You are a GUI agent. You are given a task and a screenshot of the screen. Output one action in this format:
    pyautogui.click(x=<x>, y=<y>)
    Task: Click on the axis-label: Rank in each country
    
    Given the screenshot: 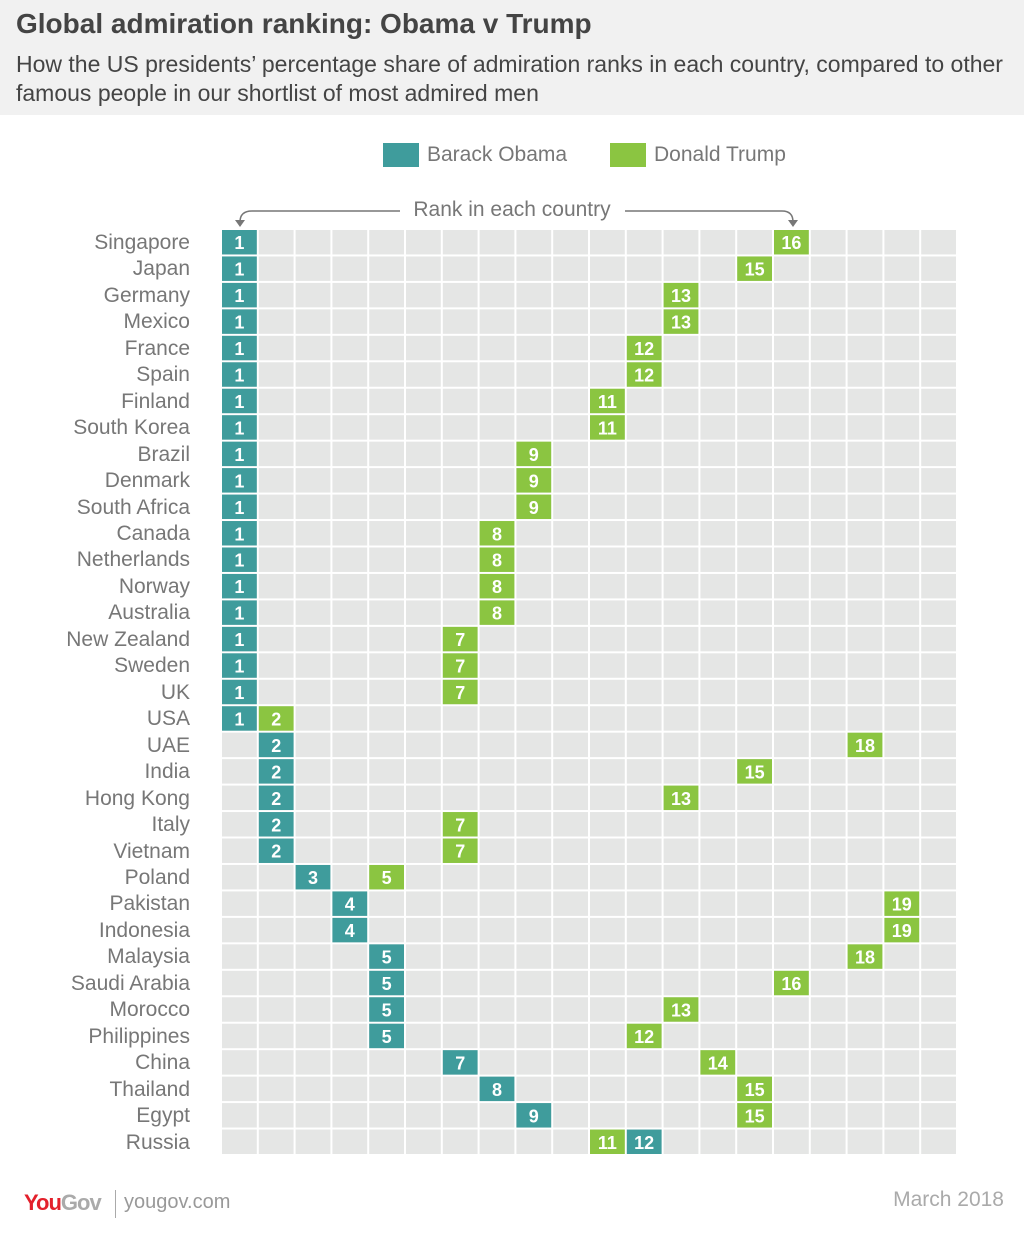 What is the action you would take?
    pyautogui.click(x=512, y=210)
    